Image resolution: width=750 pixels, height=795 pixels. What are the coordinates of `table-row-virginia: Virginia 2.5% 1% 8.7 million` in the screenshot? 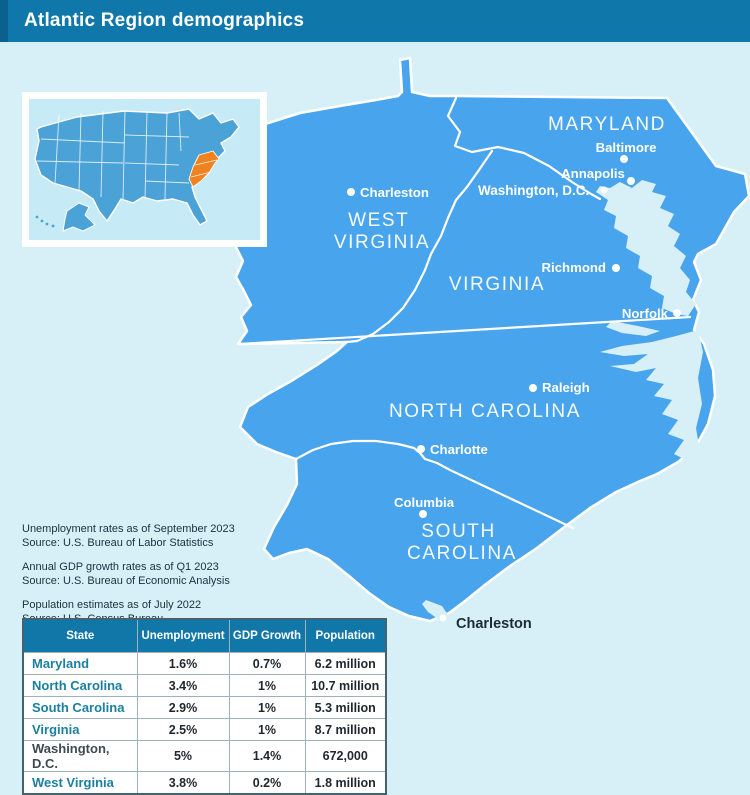 It's located at (204, 729).